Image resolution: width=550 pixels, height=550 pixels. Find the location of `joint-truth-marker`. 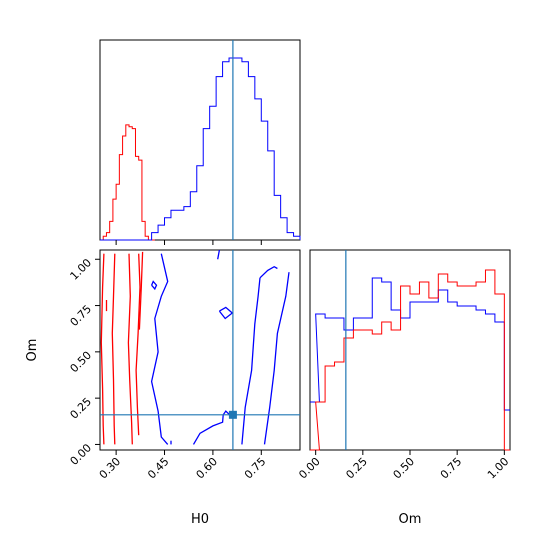

joint-truth-marker is located at coordinates (232, 414).